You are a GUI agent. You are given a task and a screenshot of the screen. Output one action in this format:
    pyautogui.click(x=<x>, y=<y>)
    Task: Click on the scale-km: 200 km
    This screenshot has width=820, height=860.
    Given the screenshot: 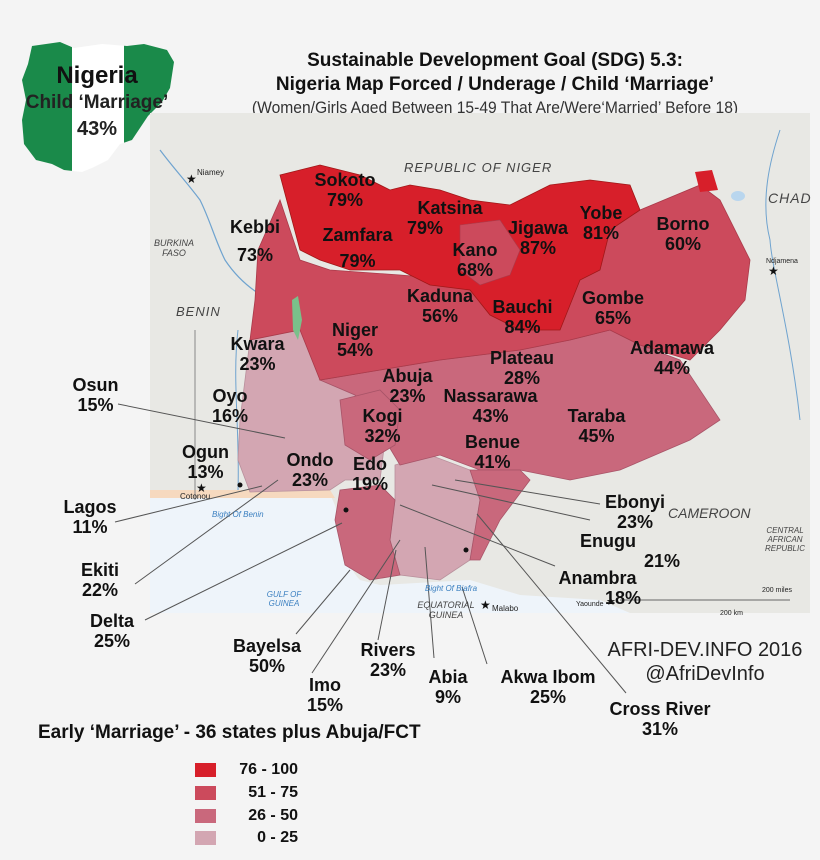 What is the action you would take?
    pyautogui.click(x=731, y=613)
    